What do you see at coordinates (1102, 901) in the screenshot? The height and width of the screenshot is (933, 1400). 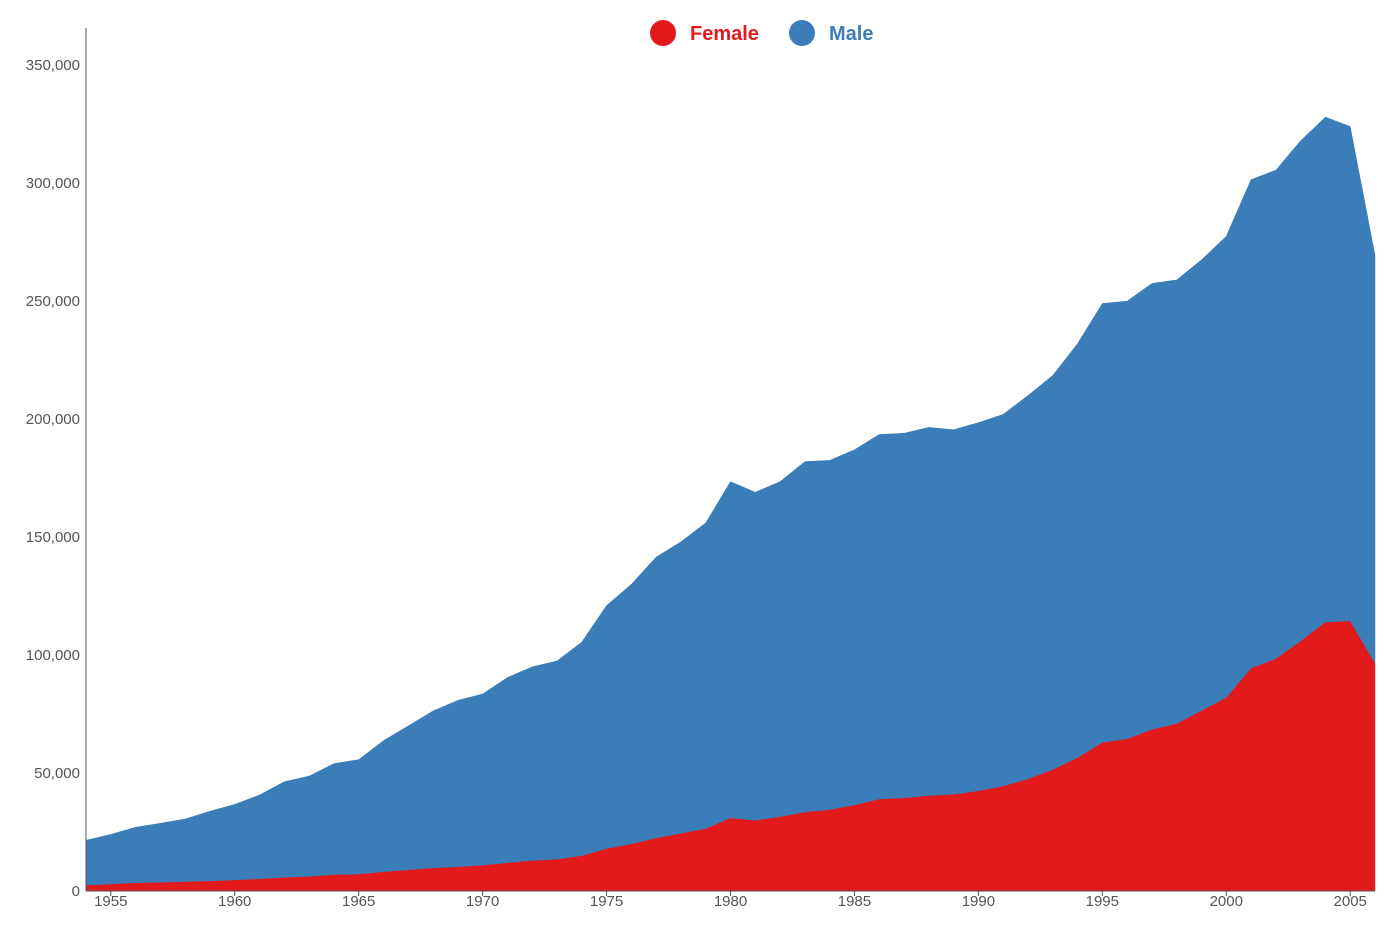 I see `x-tick-label: 1995` at bounding box center [1102, 901].